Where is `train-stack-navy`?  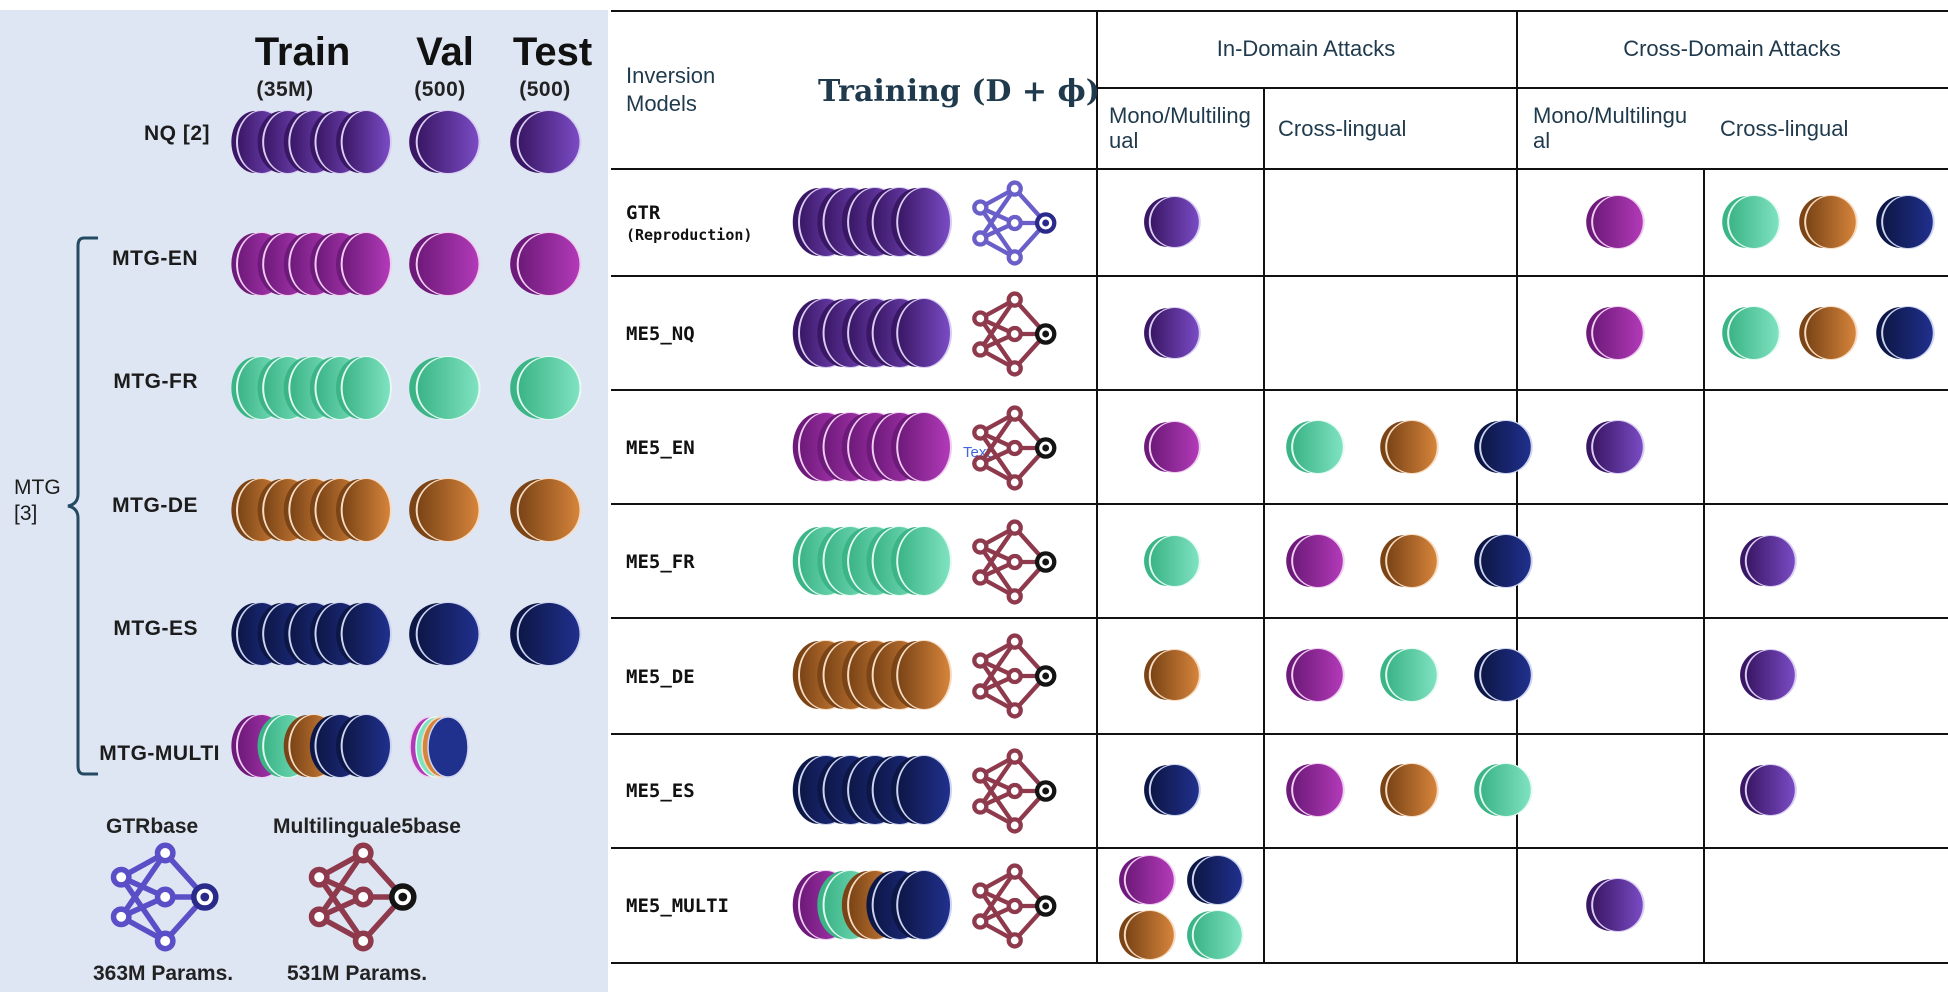 train-stack-navy is located at coordinates (311, 634).